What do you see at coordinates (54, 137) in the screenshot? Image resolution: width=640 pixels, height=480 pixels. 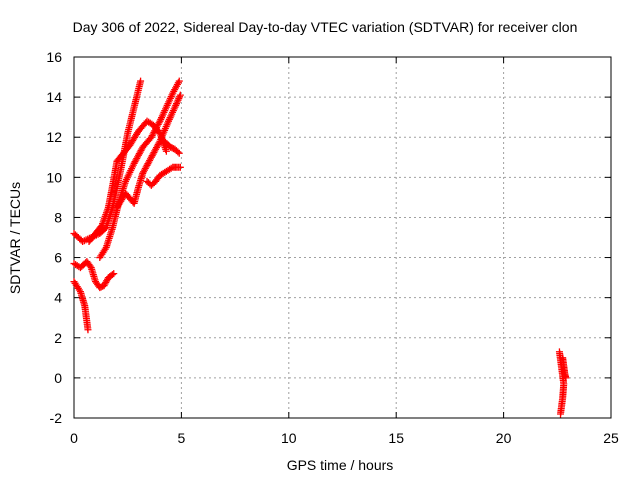 I see `y-tick-label: 12` at bounding box center [54, 137].